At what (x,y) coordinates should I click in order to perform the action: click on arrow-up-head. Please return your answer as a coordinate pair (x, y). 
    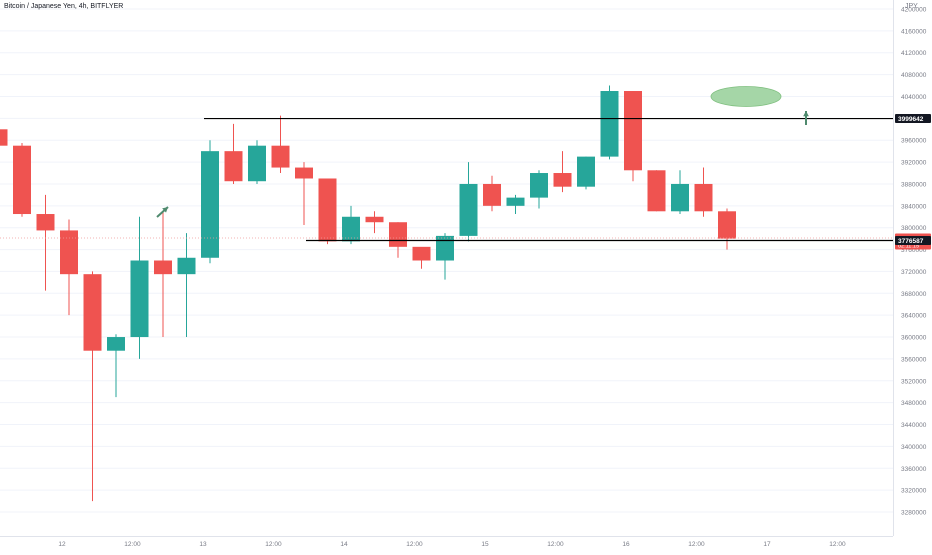
    Looking at the image, I should click on (806, 114).